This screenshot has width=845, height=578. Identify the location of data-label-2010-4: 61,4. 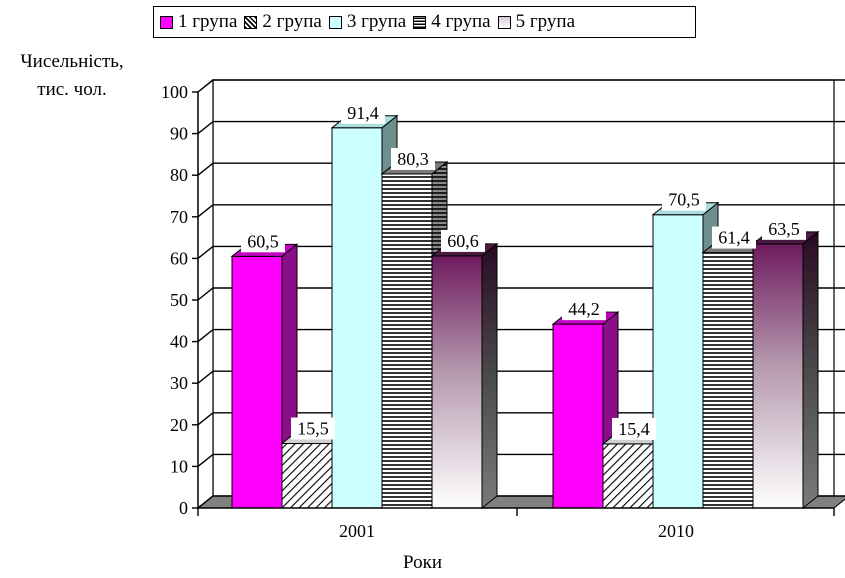
(734, 238).